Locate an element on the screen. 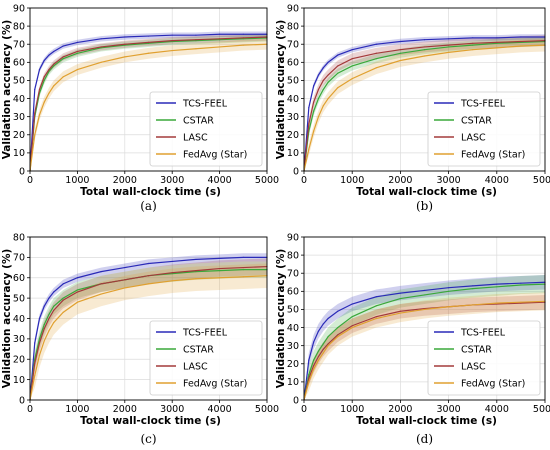 The width and height of the screenshot is (550, 450). panel-caption: (a) is located at coordinates (148, 206).